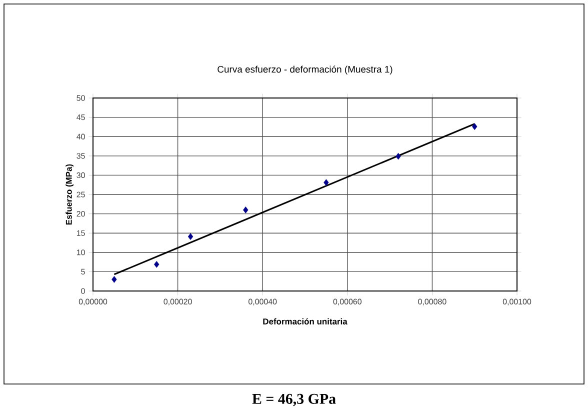 The height and width of the screenshot is (418, 588). Describe the element at coordinates (294, 400) in the screenshot. I see `text: E = 46,3 GPa` at that location.